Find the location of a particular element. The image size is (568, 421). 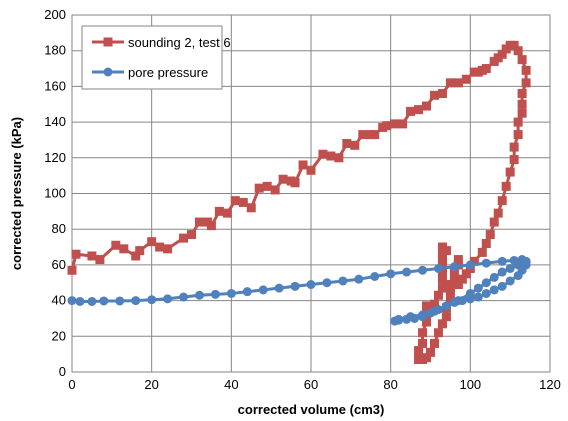

legend-box is located at coordinates (152, 57).